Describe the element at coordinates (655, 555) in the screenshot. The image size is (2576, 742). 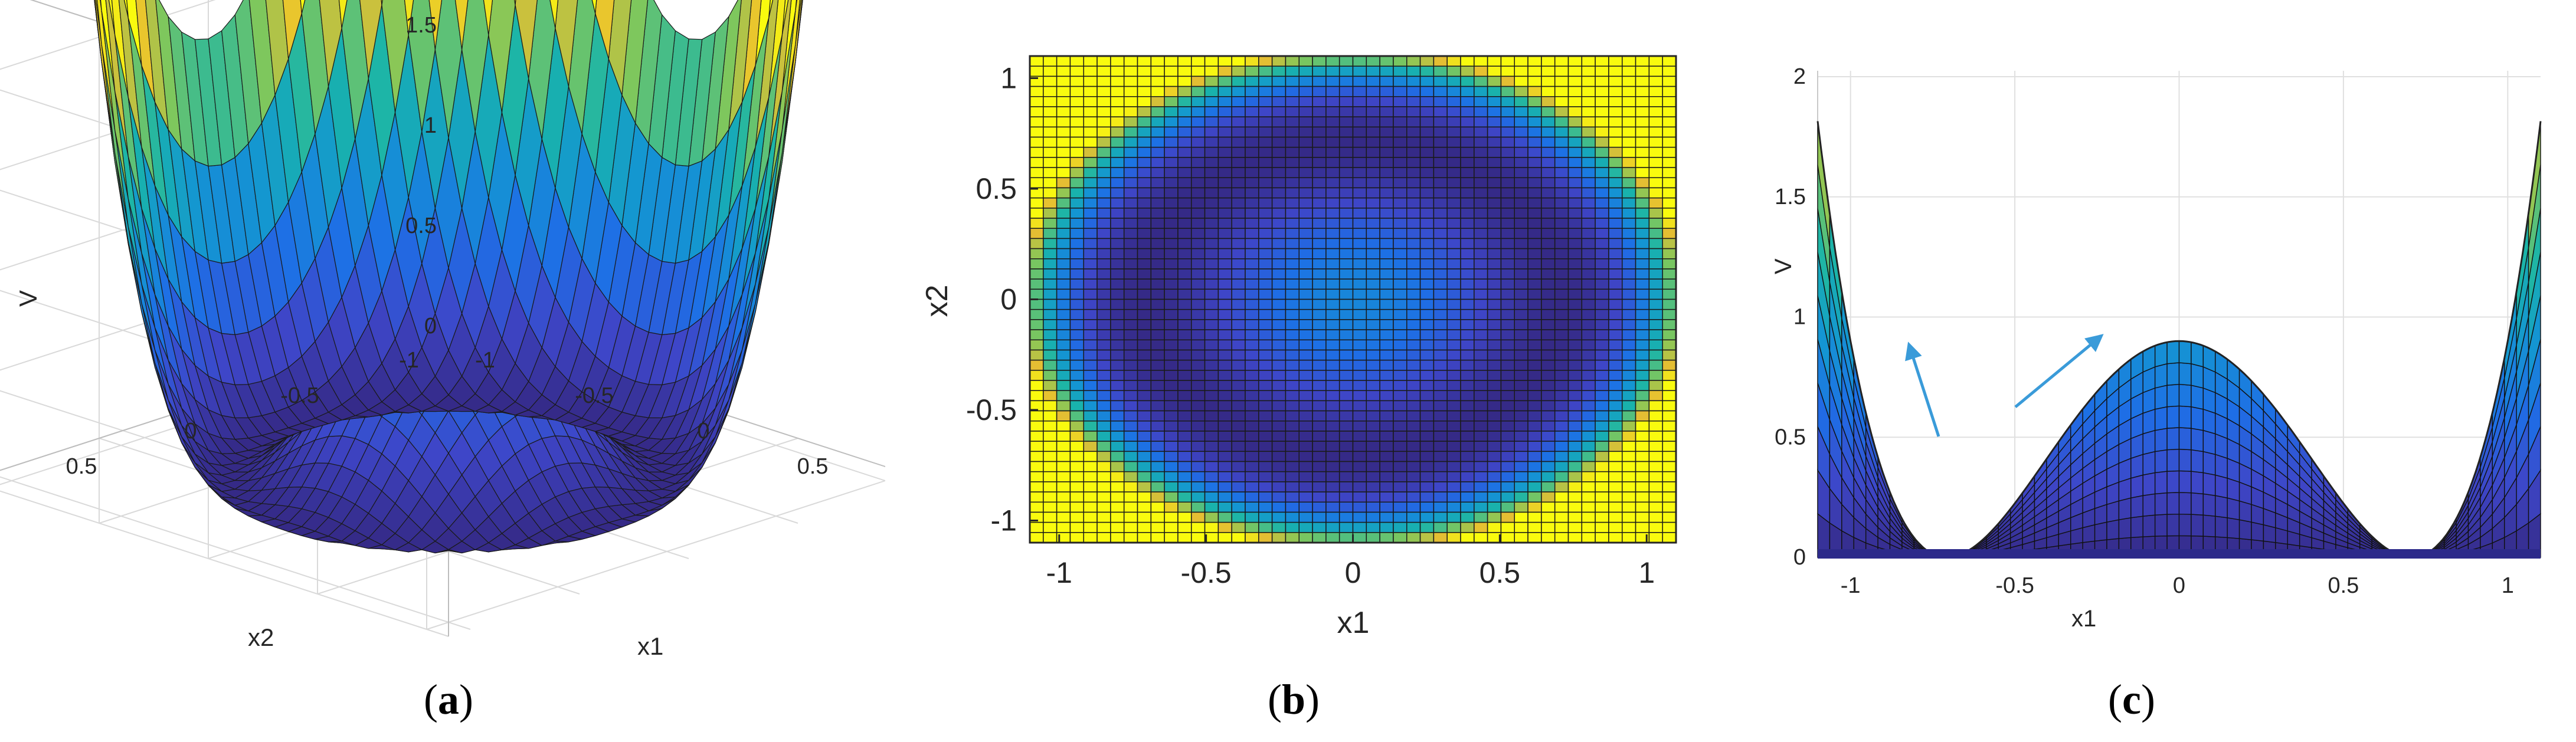
I see `grid-line` at that location.